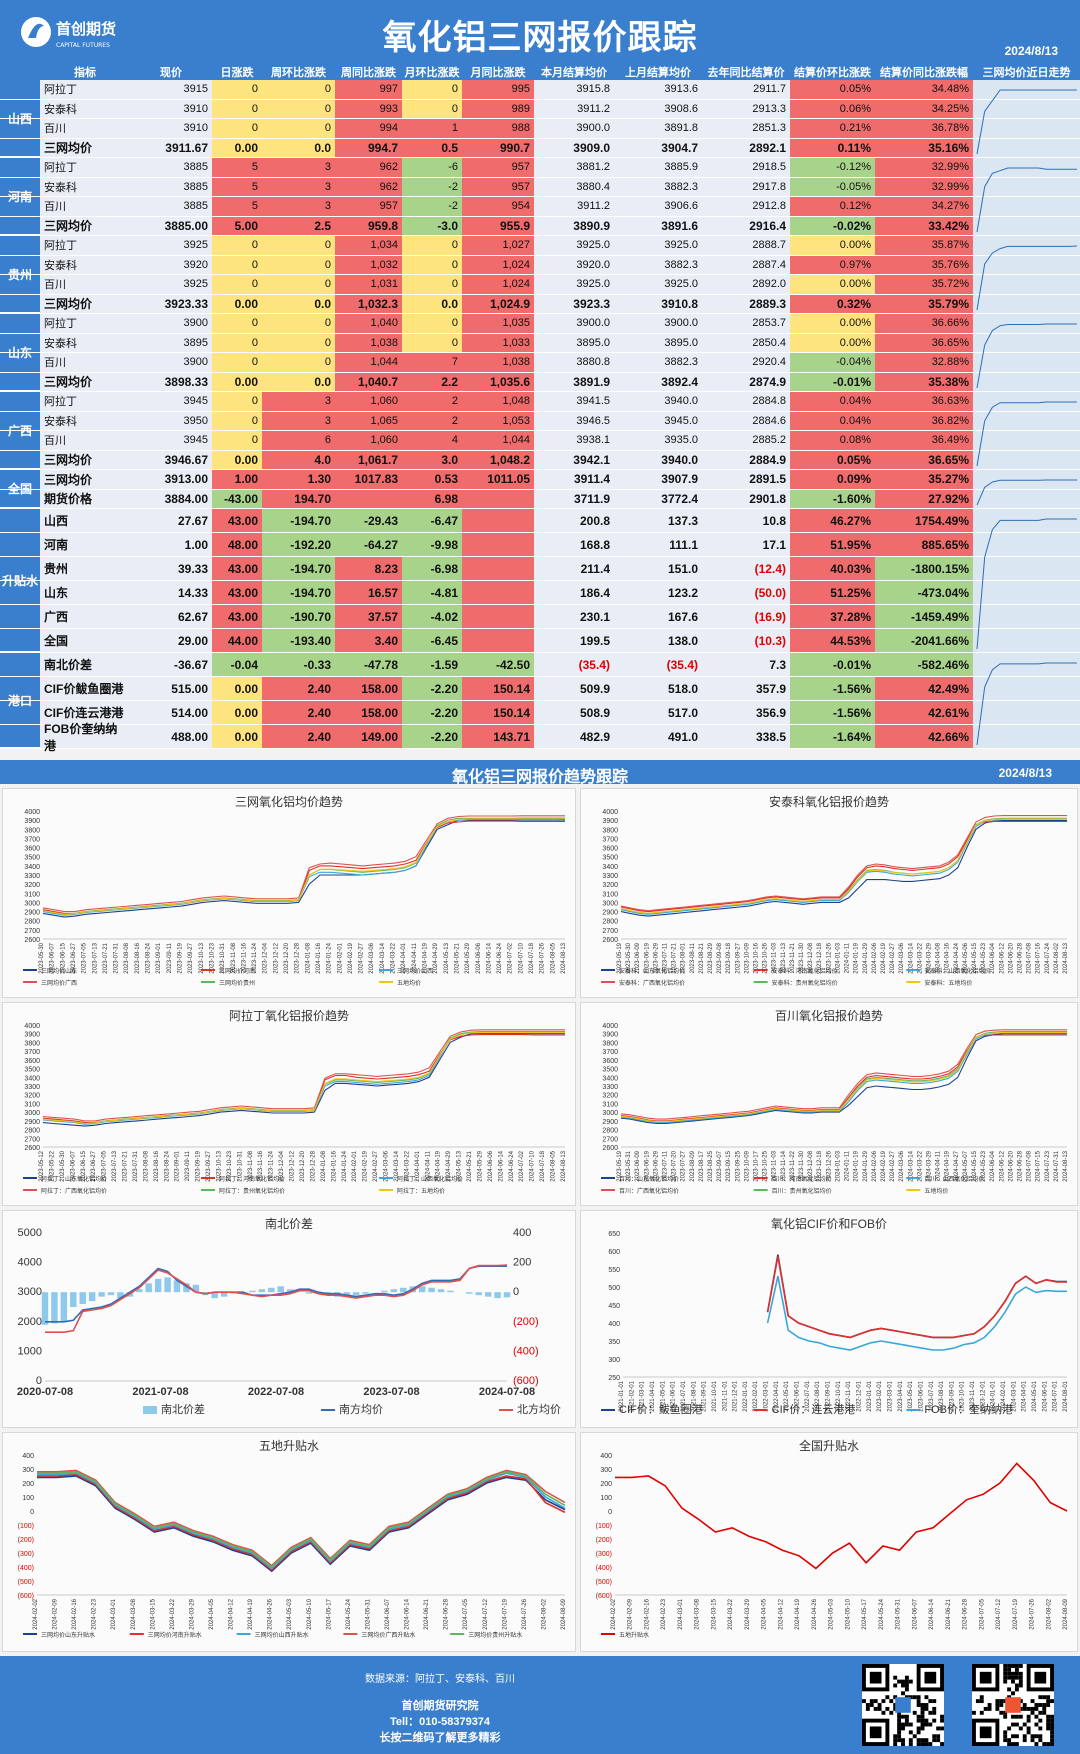 The width and height of the screenshot is (1080, 1754). I want to click on table-cell: -192.20, so click(298, 544).